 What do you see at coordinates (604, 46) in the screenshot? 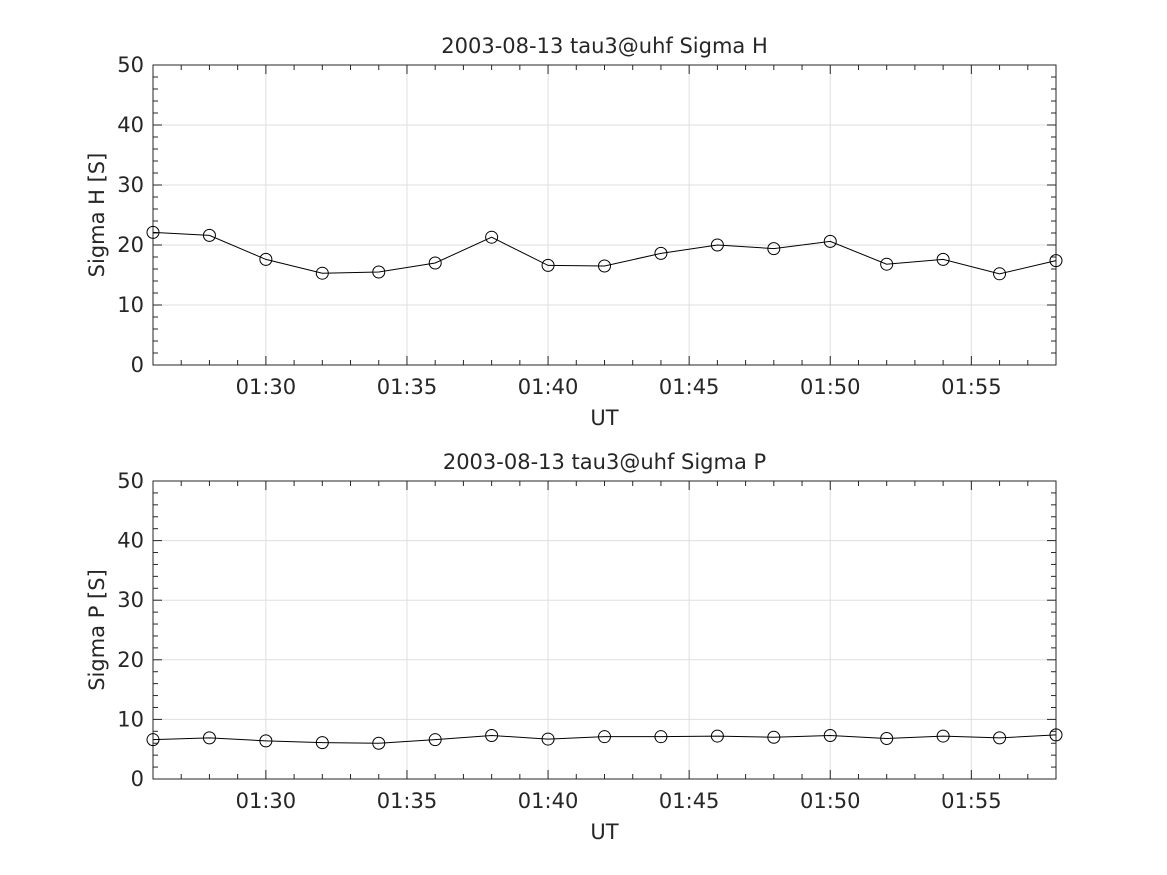
I see `chart-title: 2003-08-13 tau3@uhf Sigma H` at bounding box center [604, 46].